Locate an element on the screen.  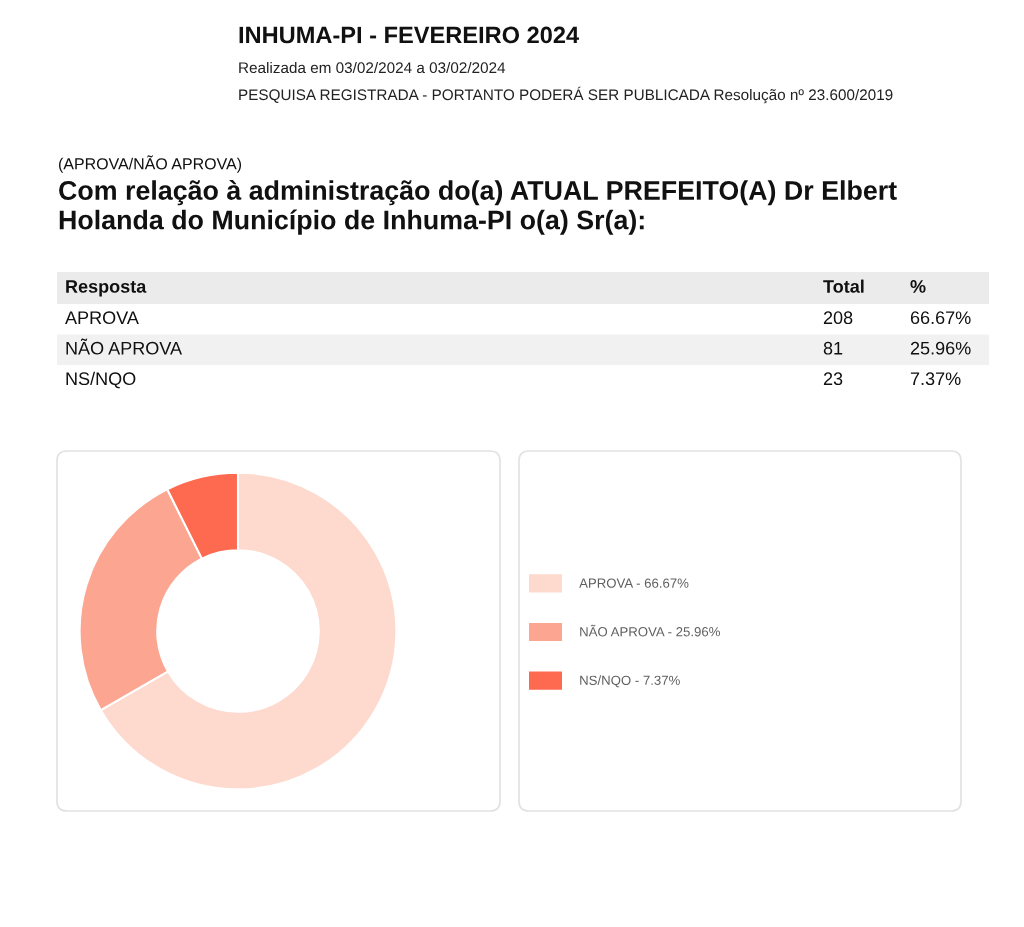
data-label: 66.67% is located at coordinates (940, 318).